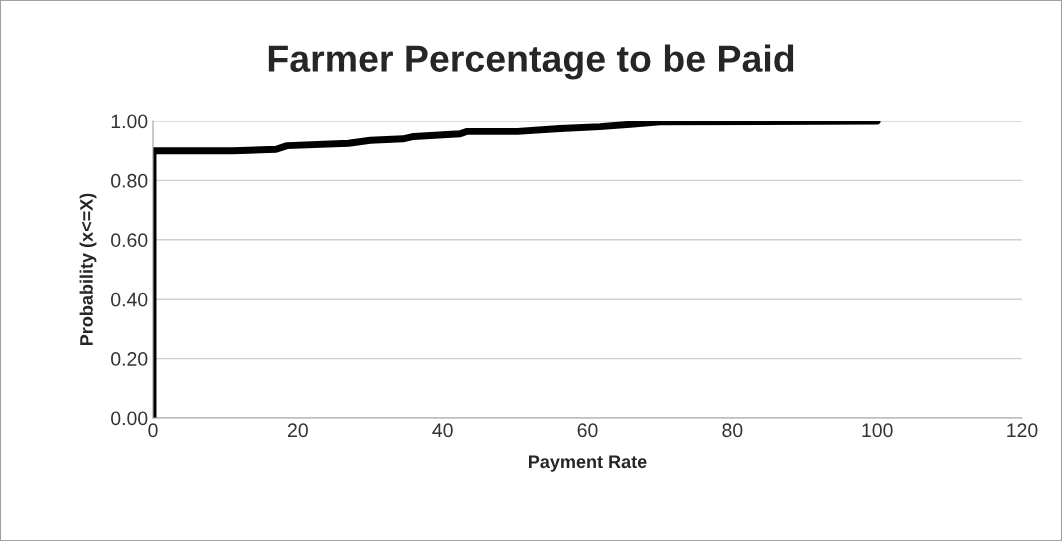  I want to click on x-tick-label: 20, so click(298, 430).